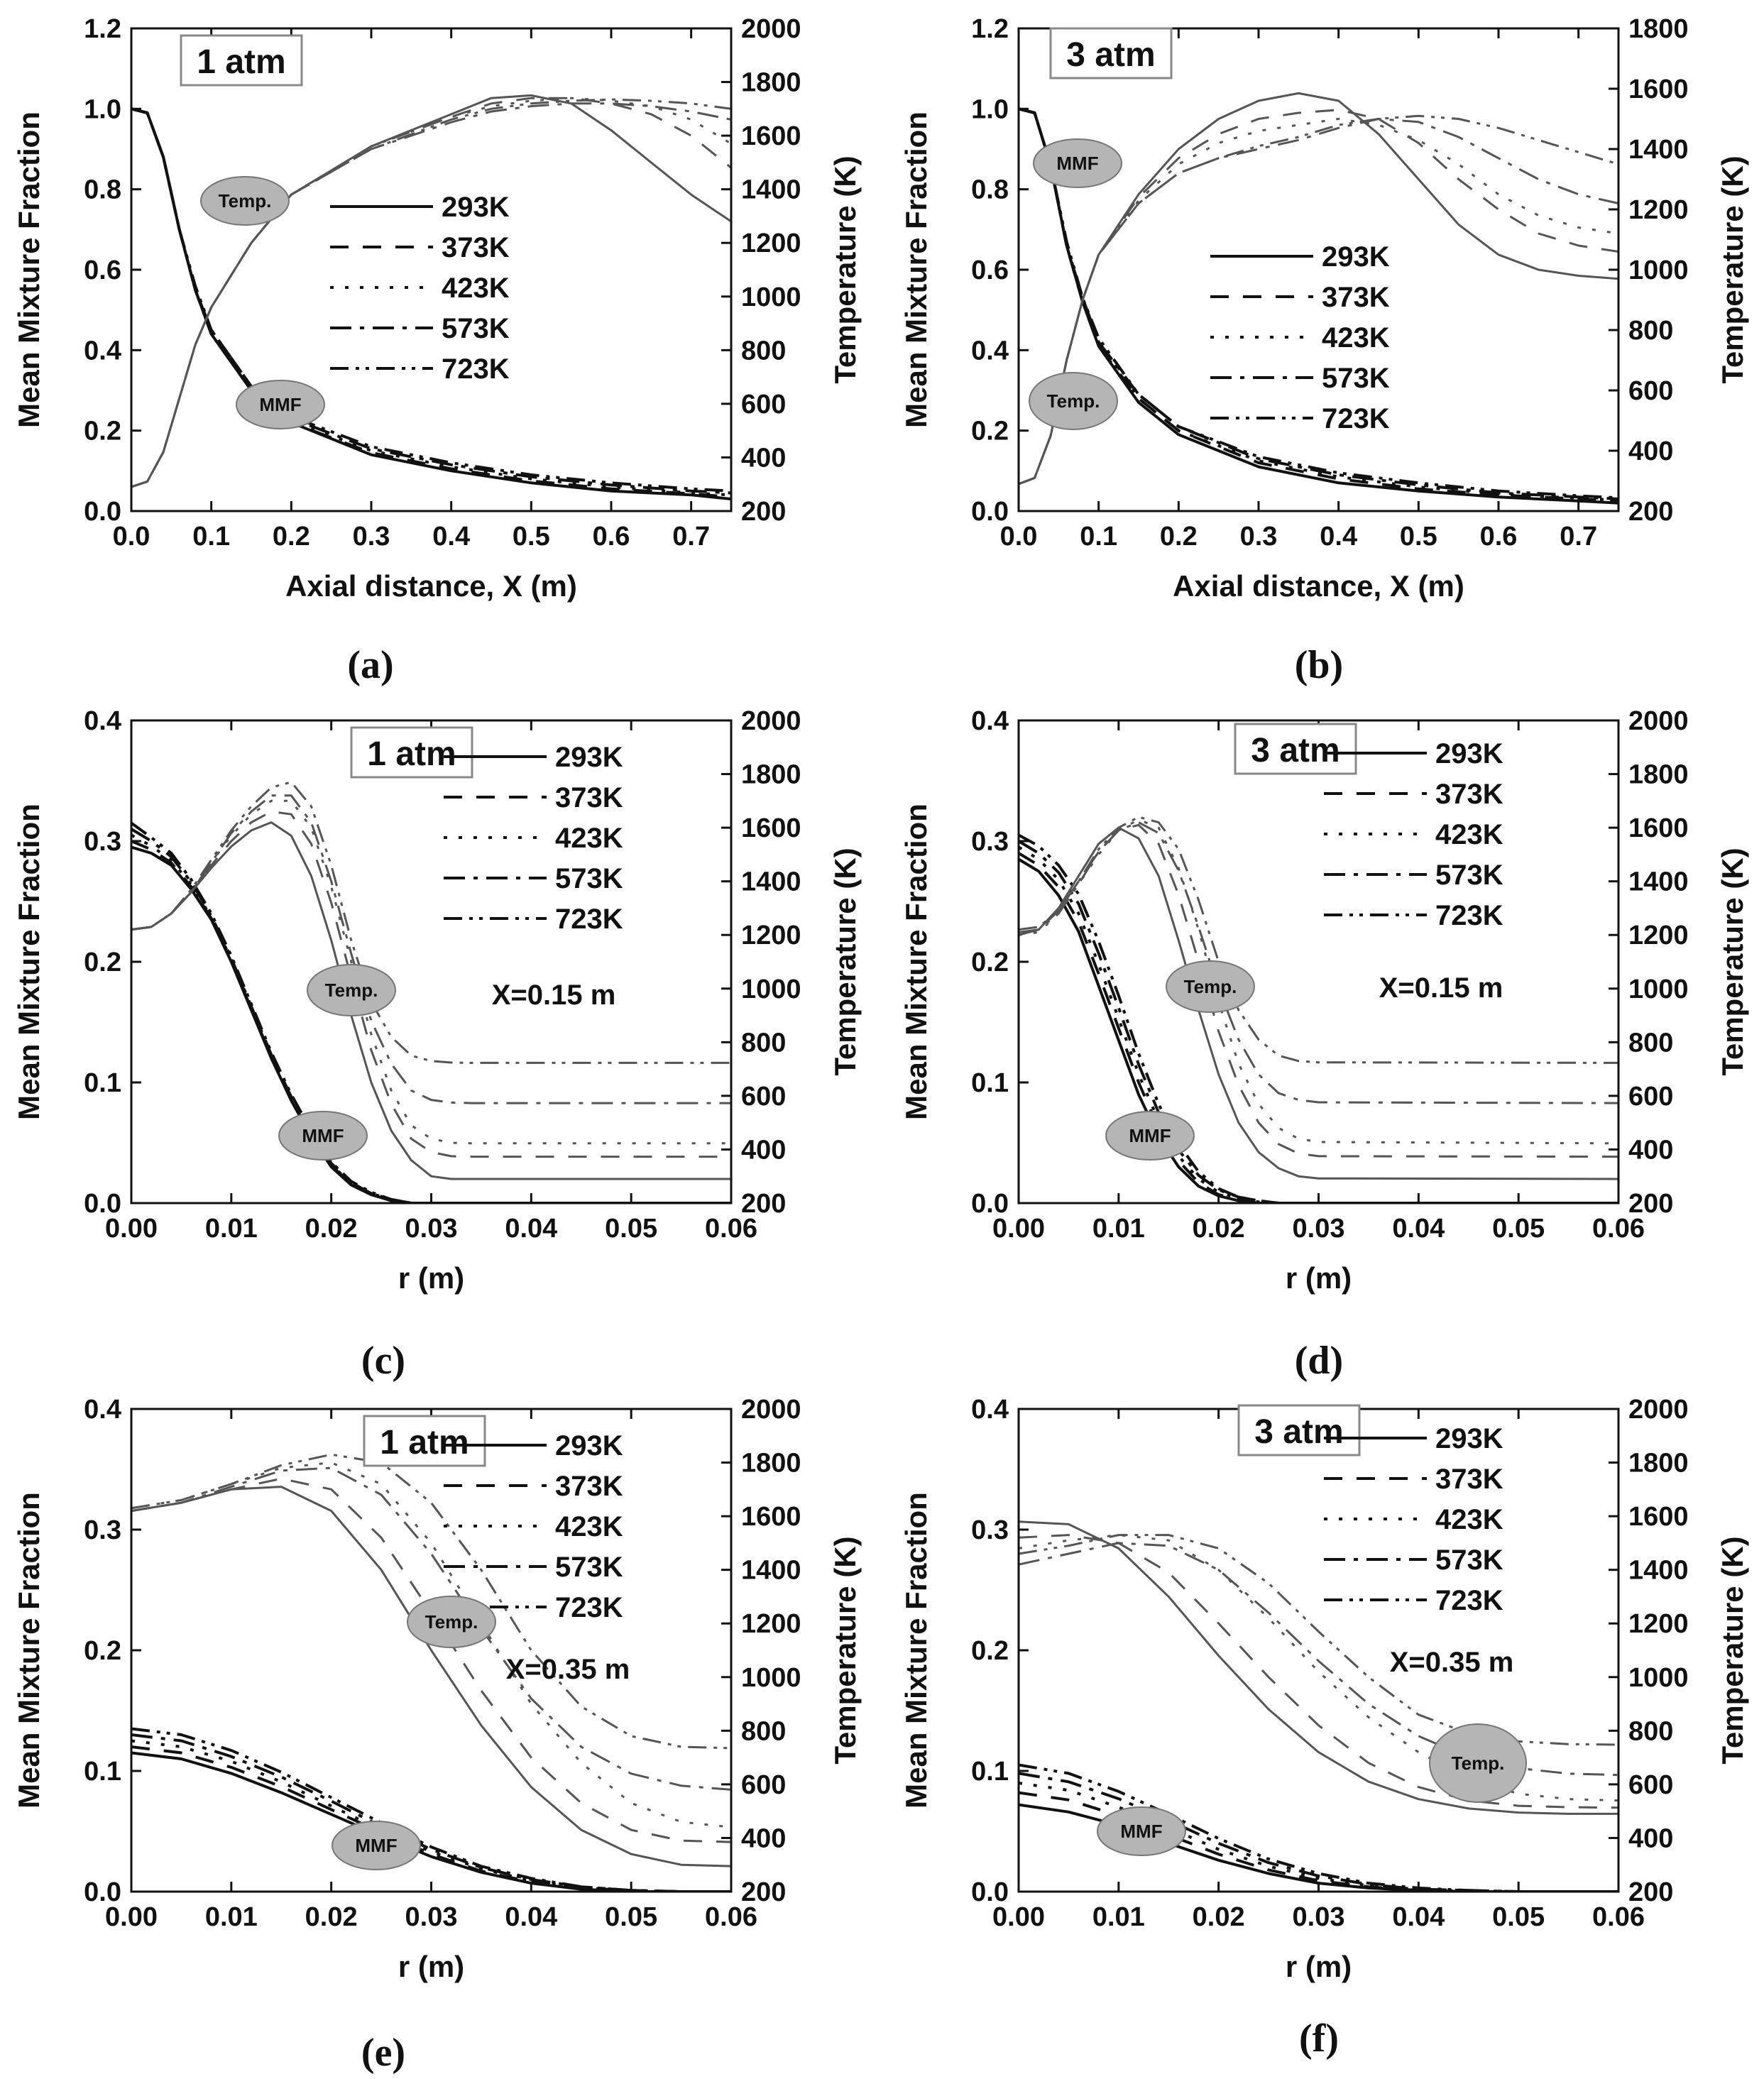 This screenshot has height=2079, width=1764. What do you see at coordinates (990, 109) in the screenshot?
I see `y-tick-label: 1.0` at bounding box center [990, 109].